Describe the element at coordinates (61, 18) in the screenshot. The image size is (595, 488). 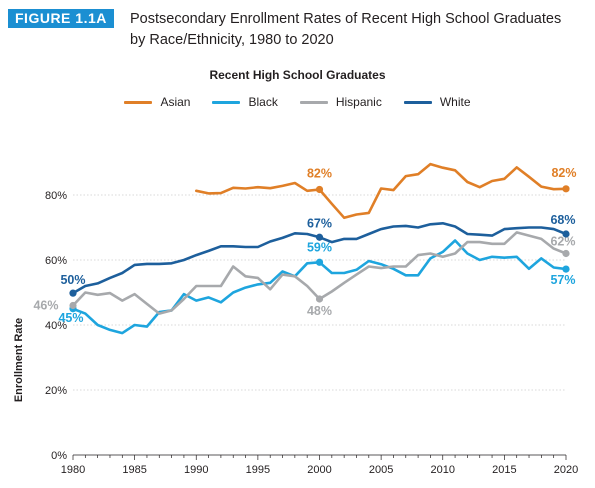
I see `figure-label: FIGURE 1.1A` at that location.